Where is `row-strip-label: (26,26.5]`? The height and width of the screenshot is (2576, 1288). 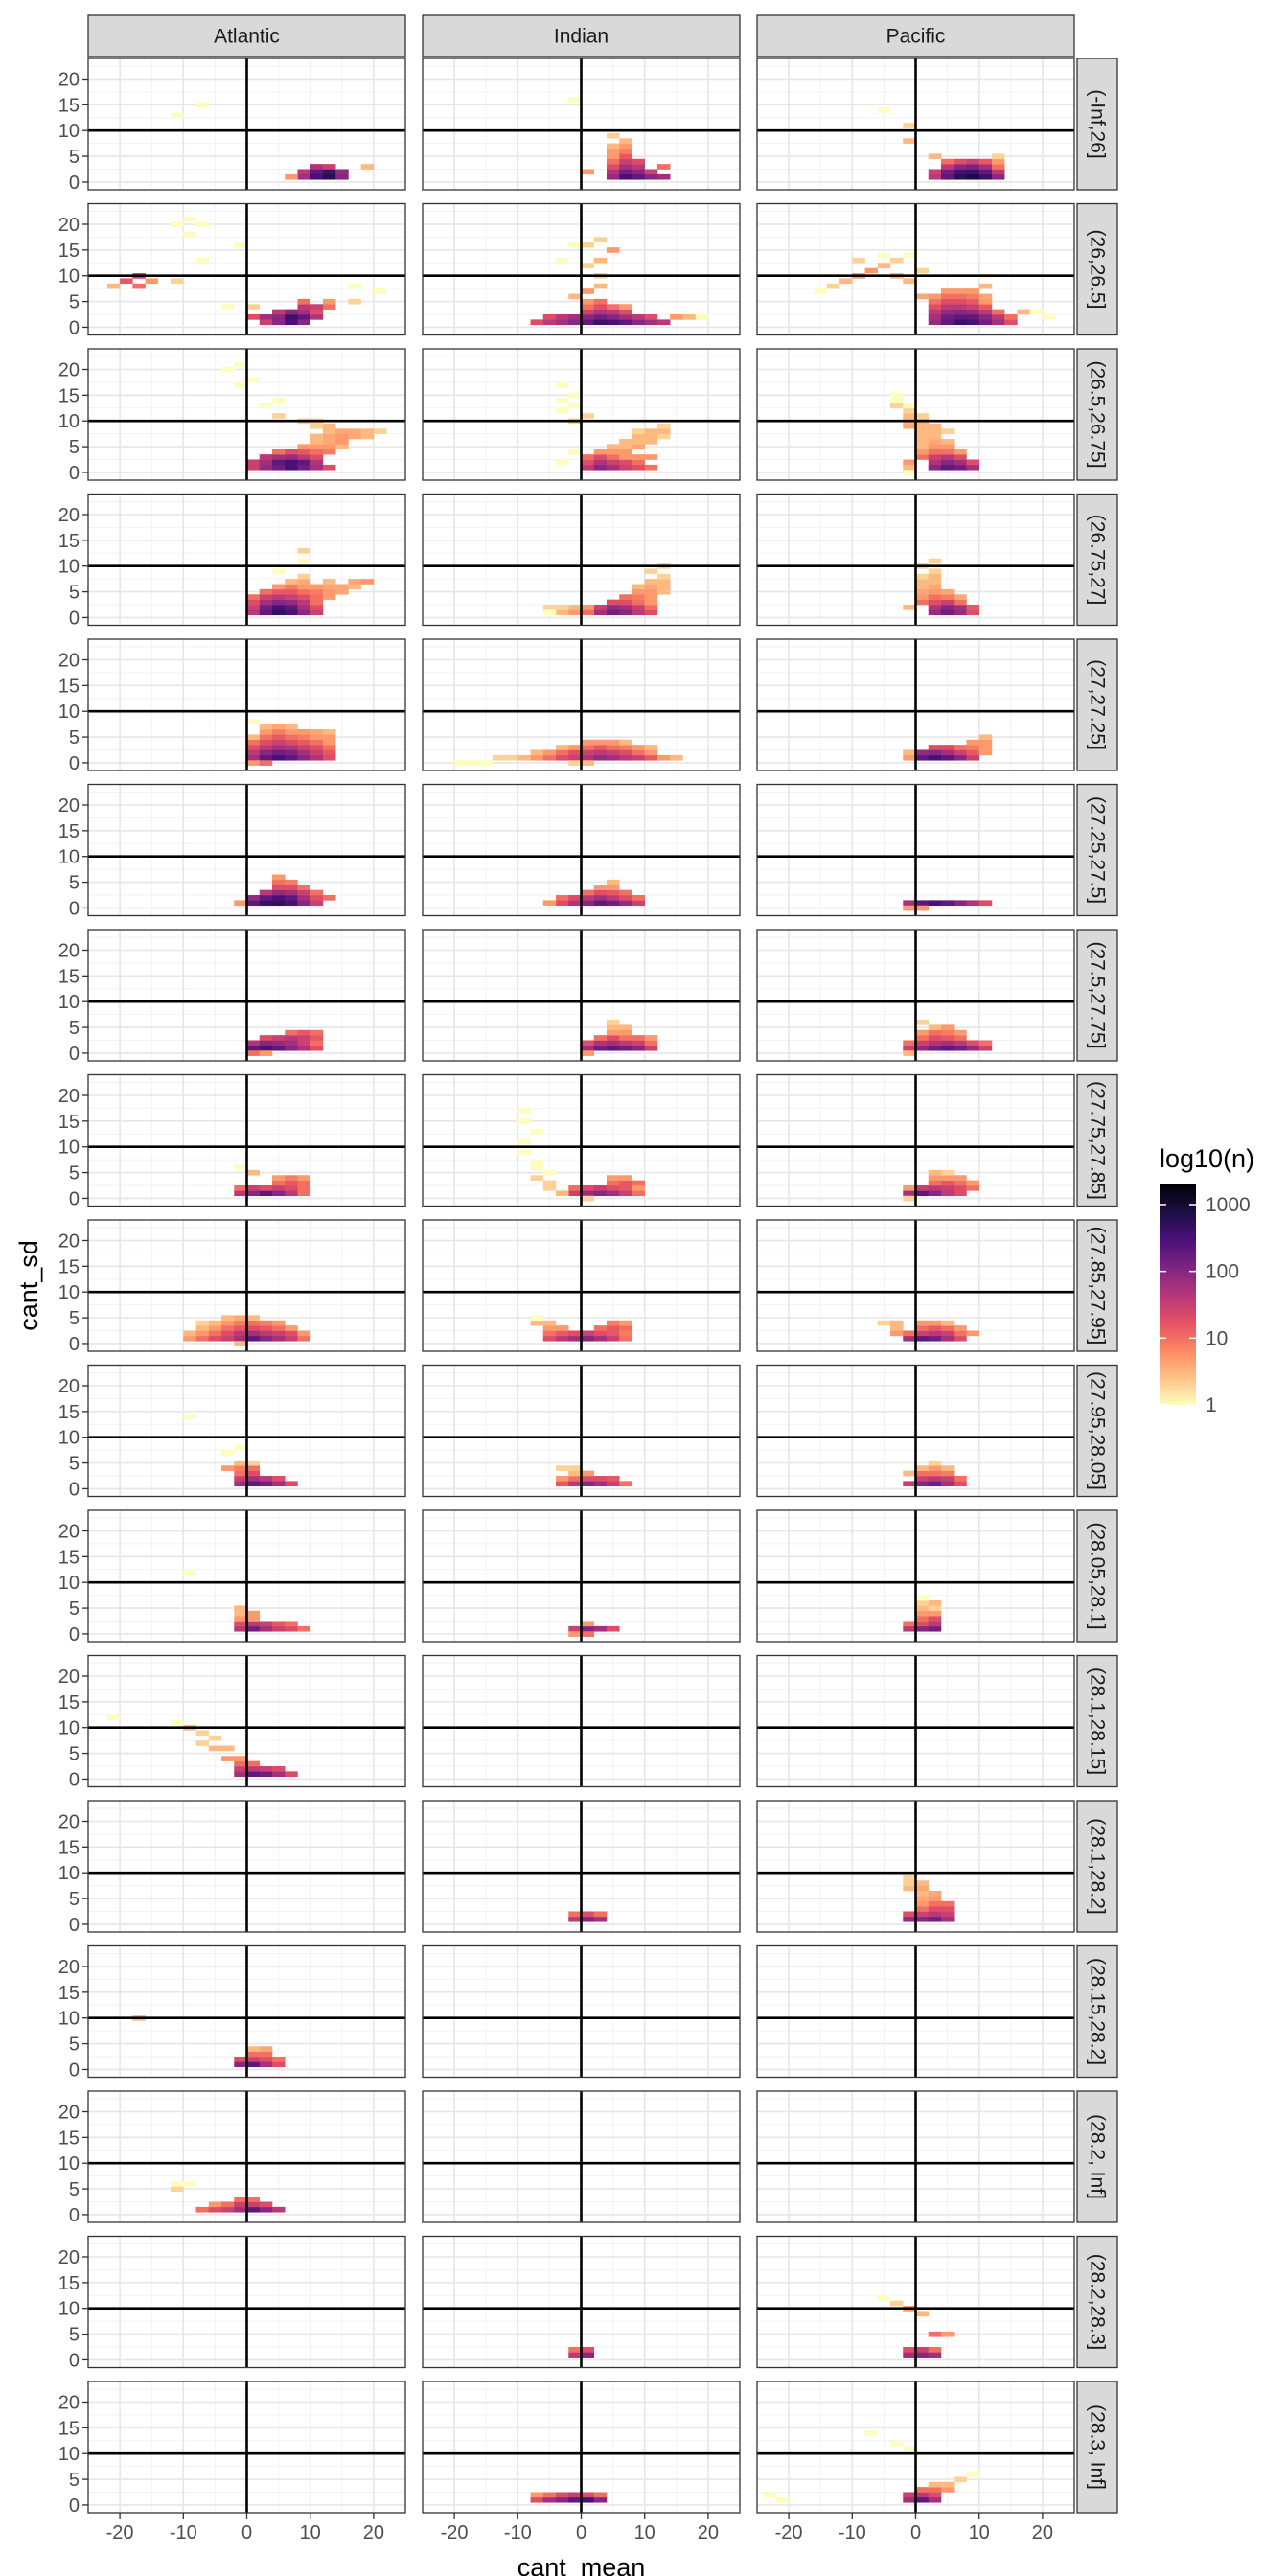
row-strip-label: (26,26.5] is located at coordinates (1098, 270).